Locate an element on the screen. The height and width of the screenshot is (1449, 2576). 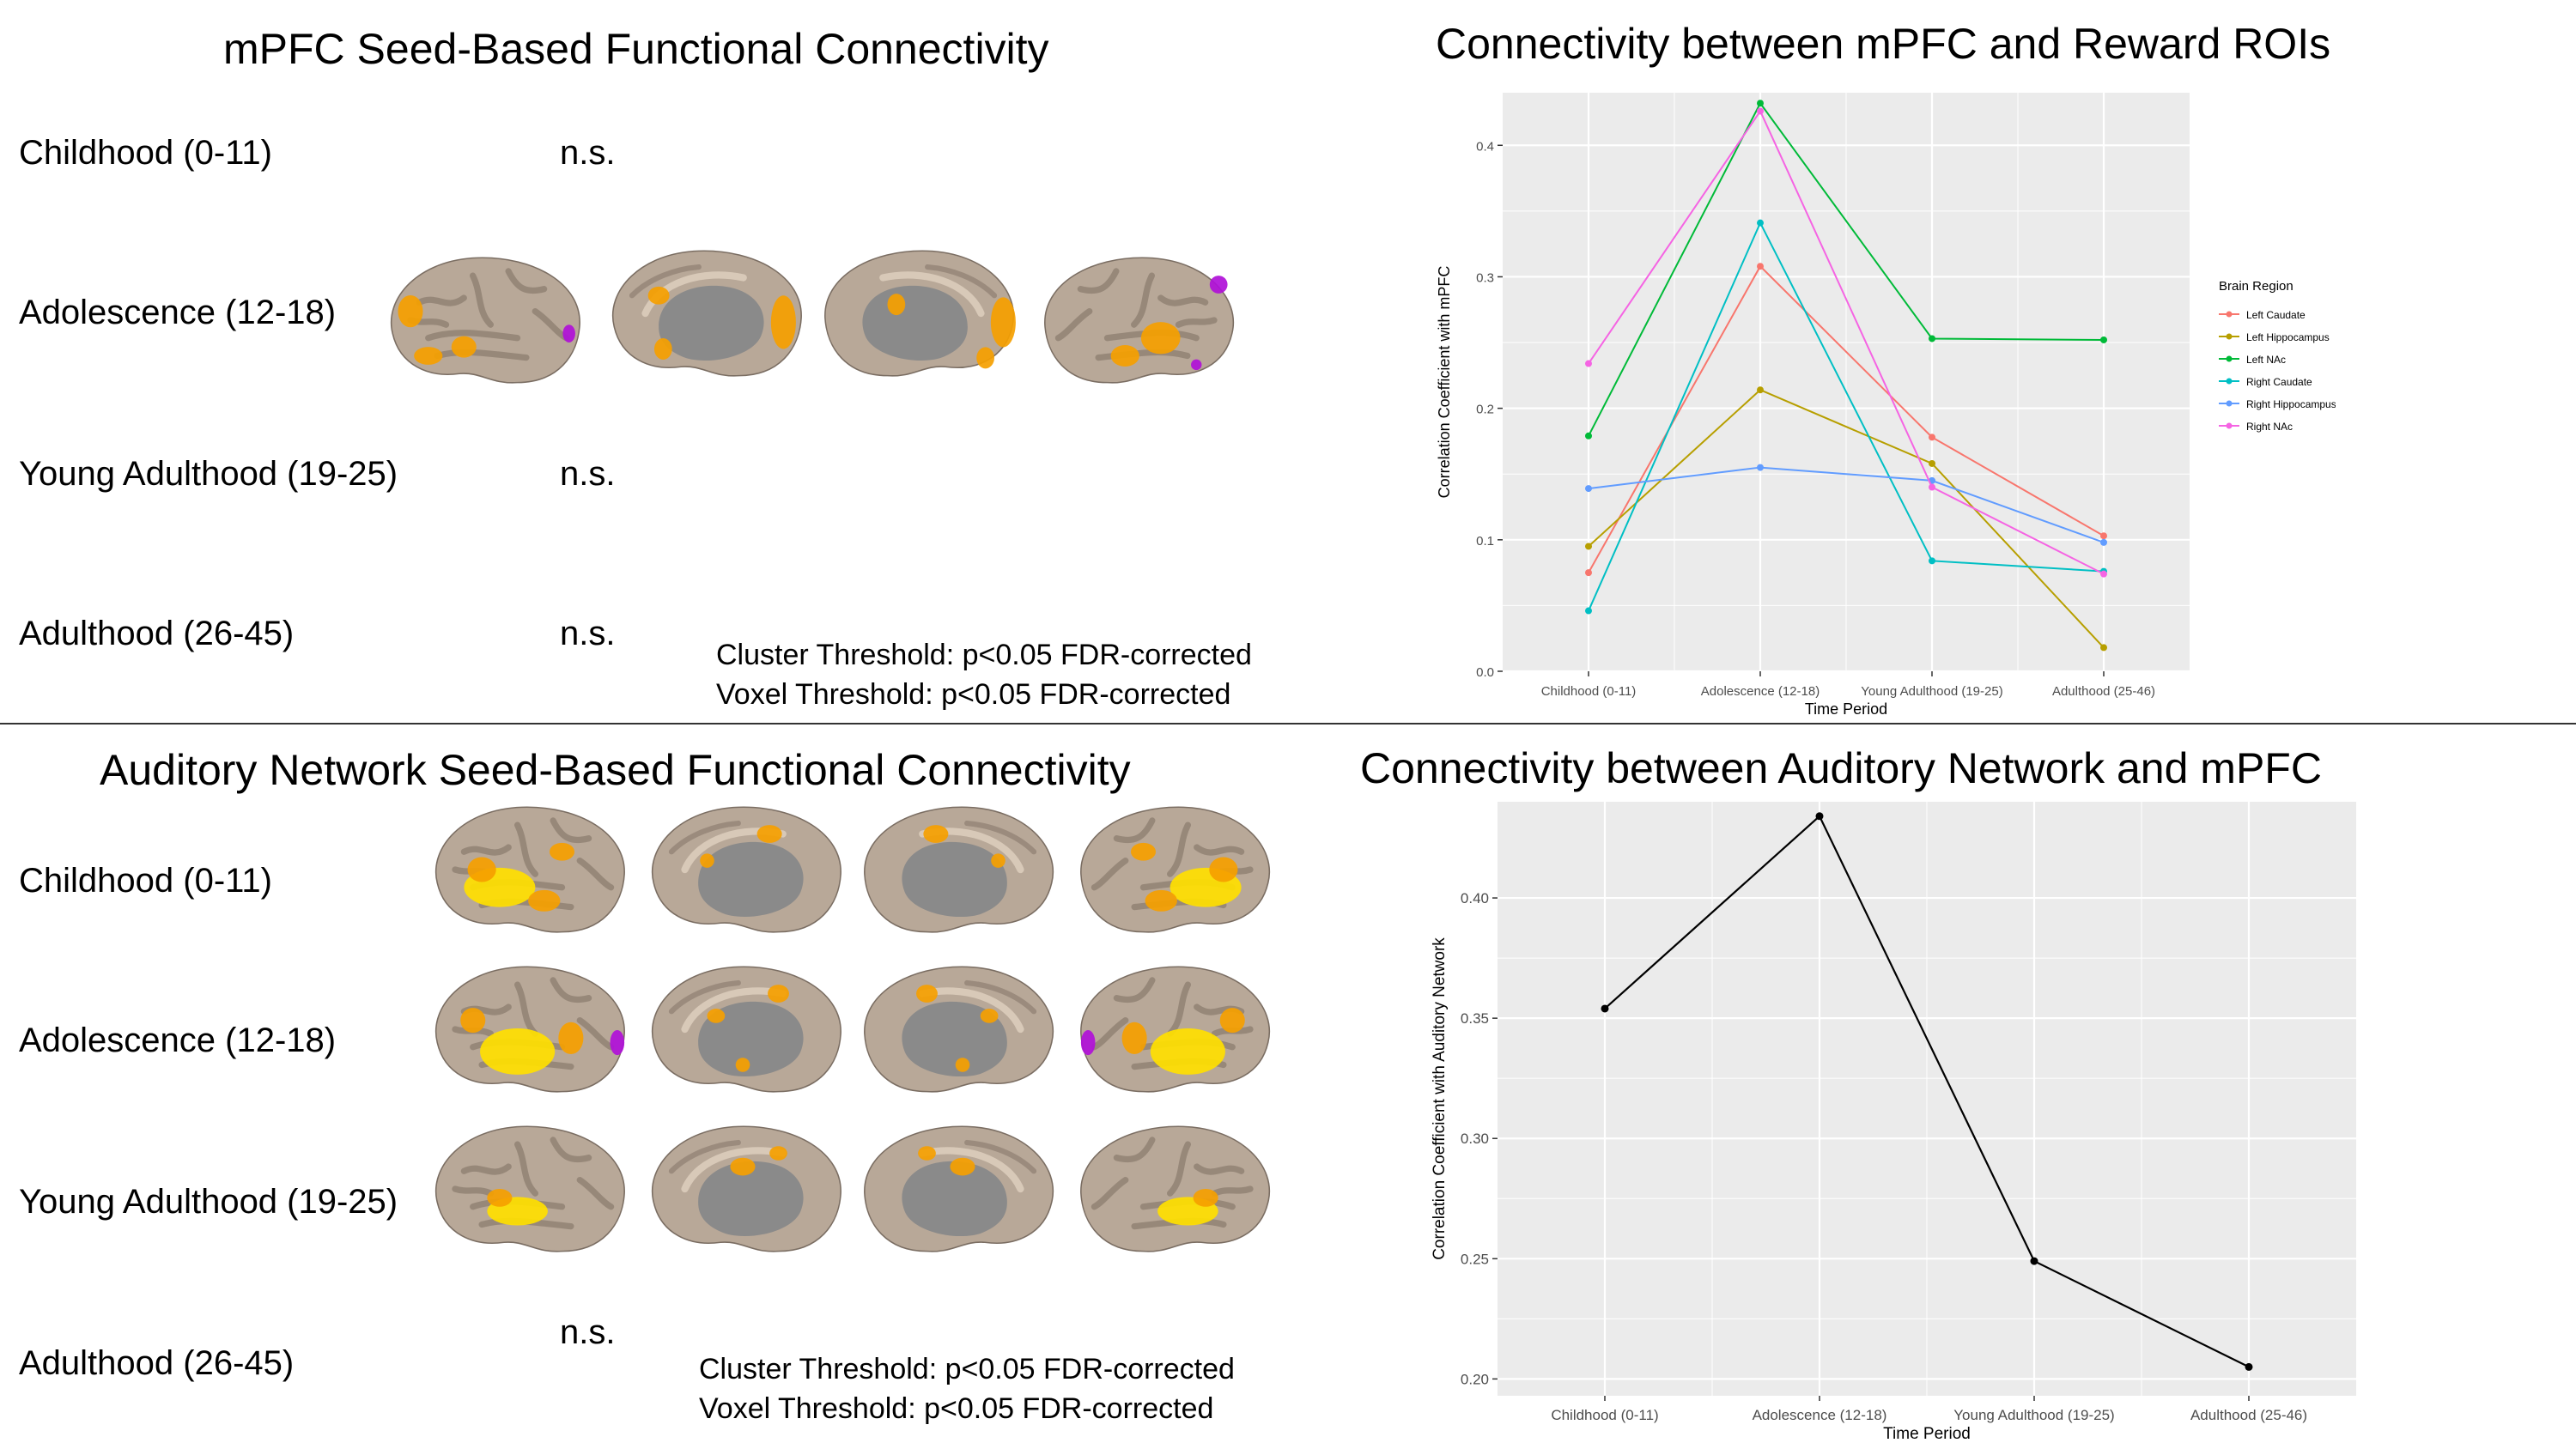
legend-entry: Left NAc is located at coordinates (2266, 360).